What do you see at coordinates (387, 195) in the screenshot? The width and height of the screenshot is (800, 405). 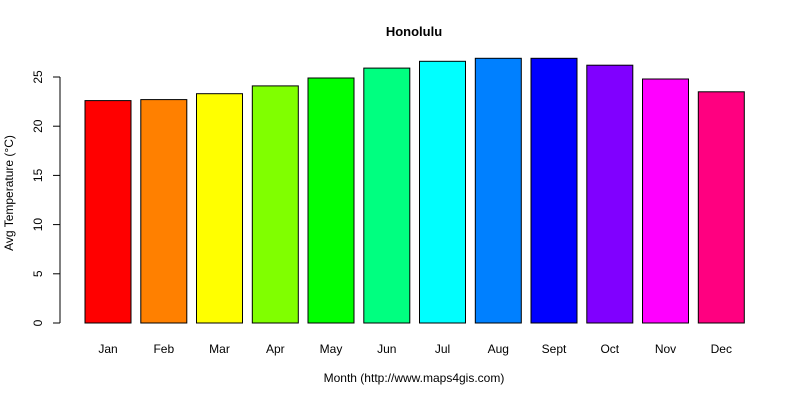 I see `bar-jun` at bounding box center [387, 195].